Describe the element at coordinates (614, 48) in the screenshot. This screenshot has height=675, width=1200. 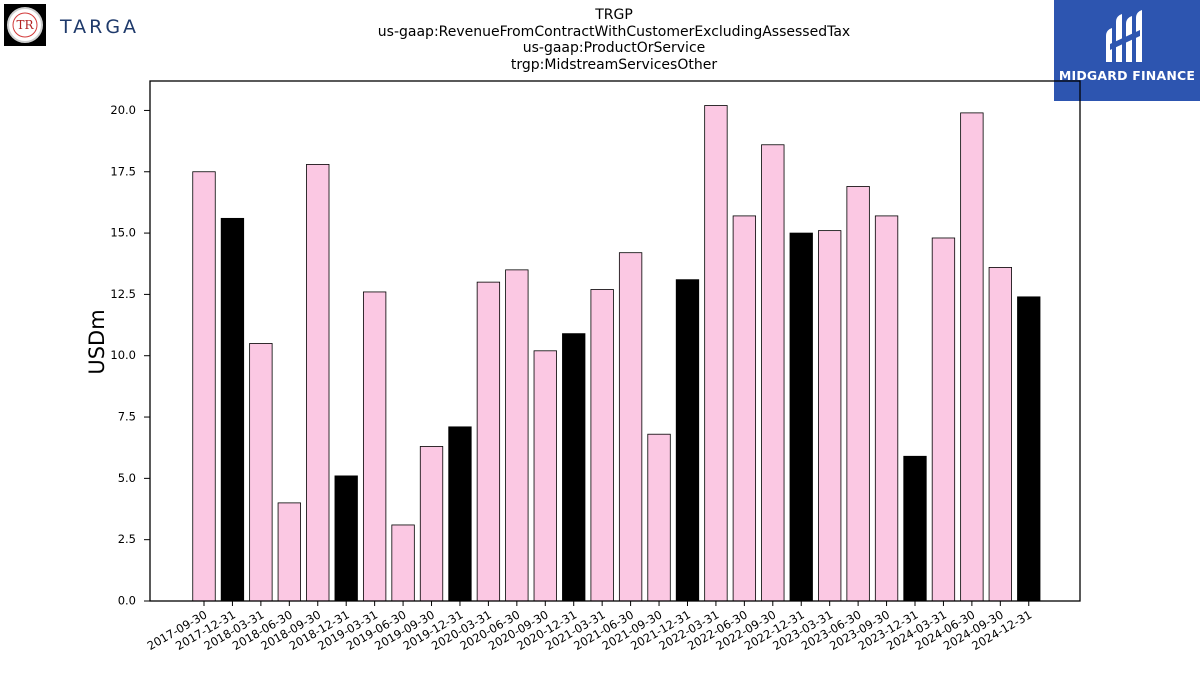
I see `chart-title-line-3: us-gaap:ProductOrService` at that location.